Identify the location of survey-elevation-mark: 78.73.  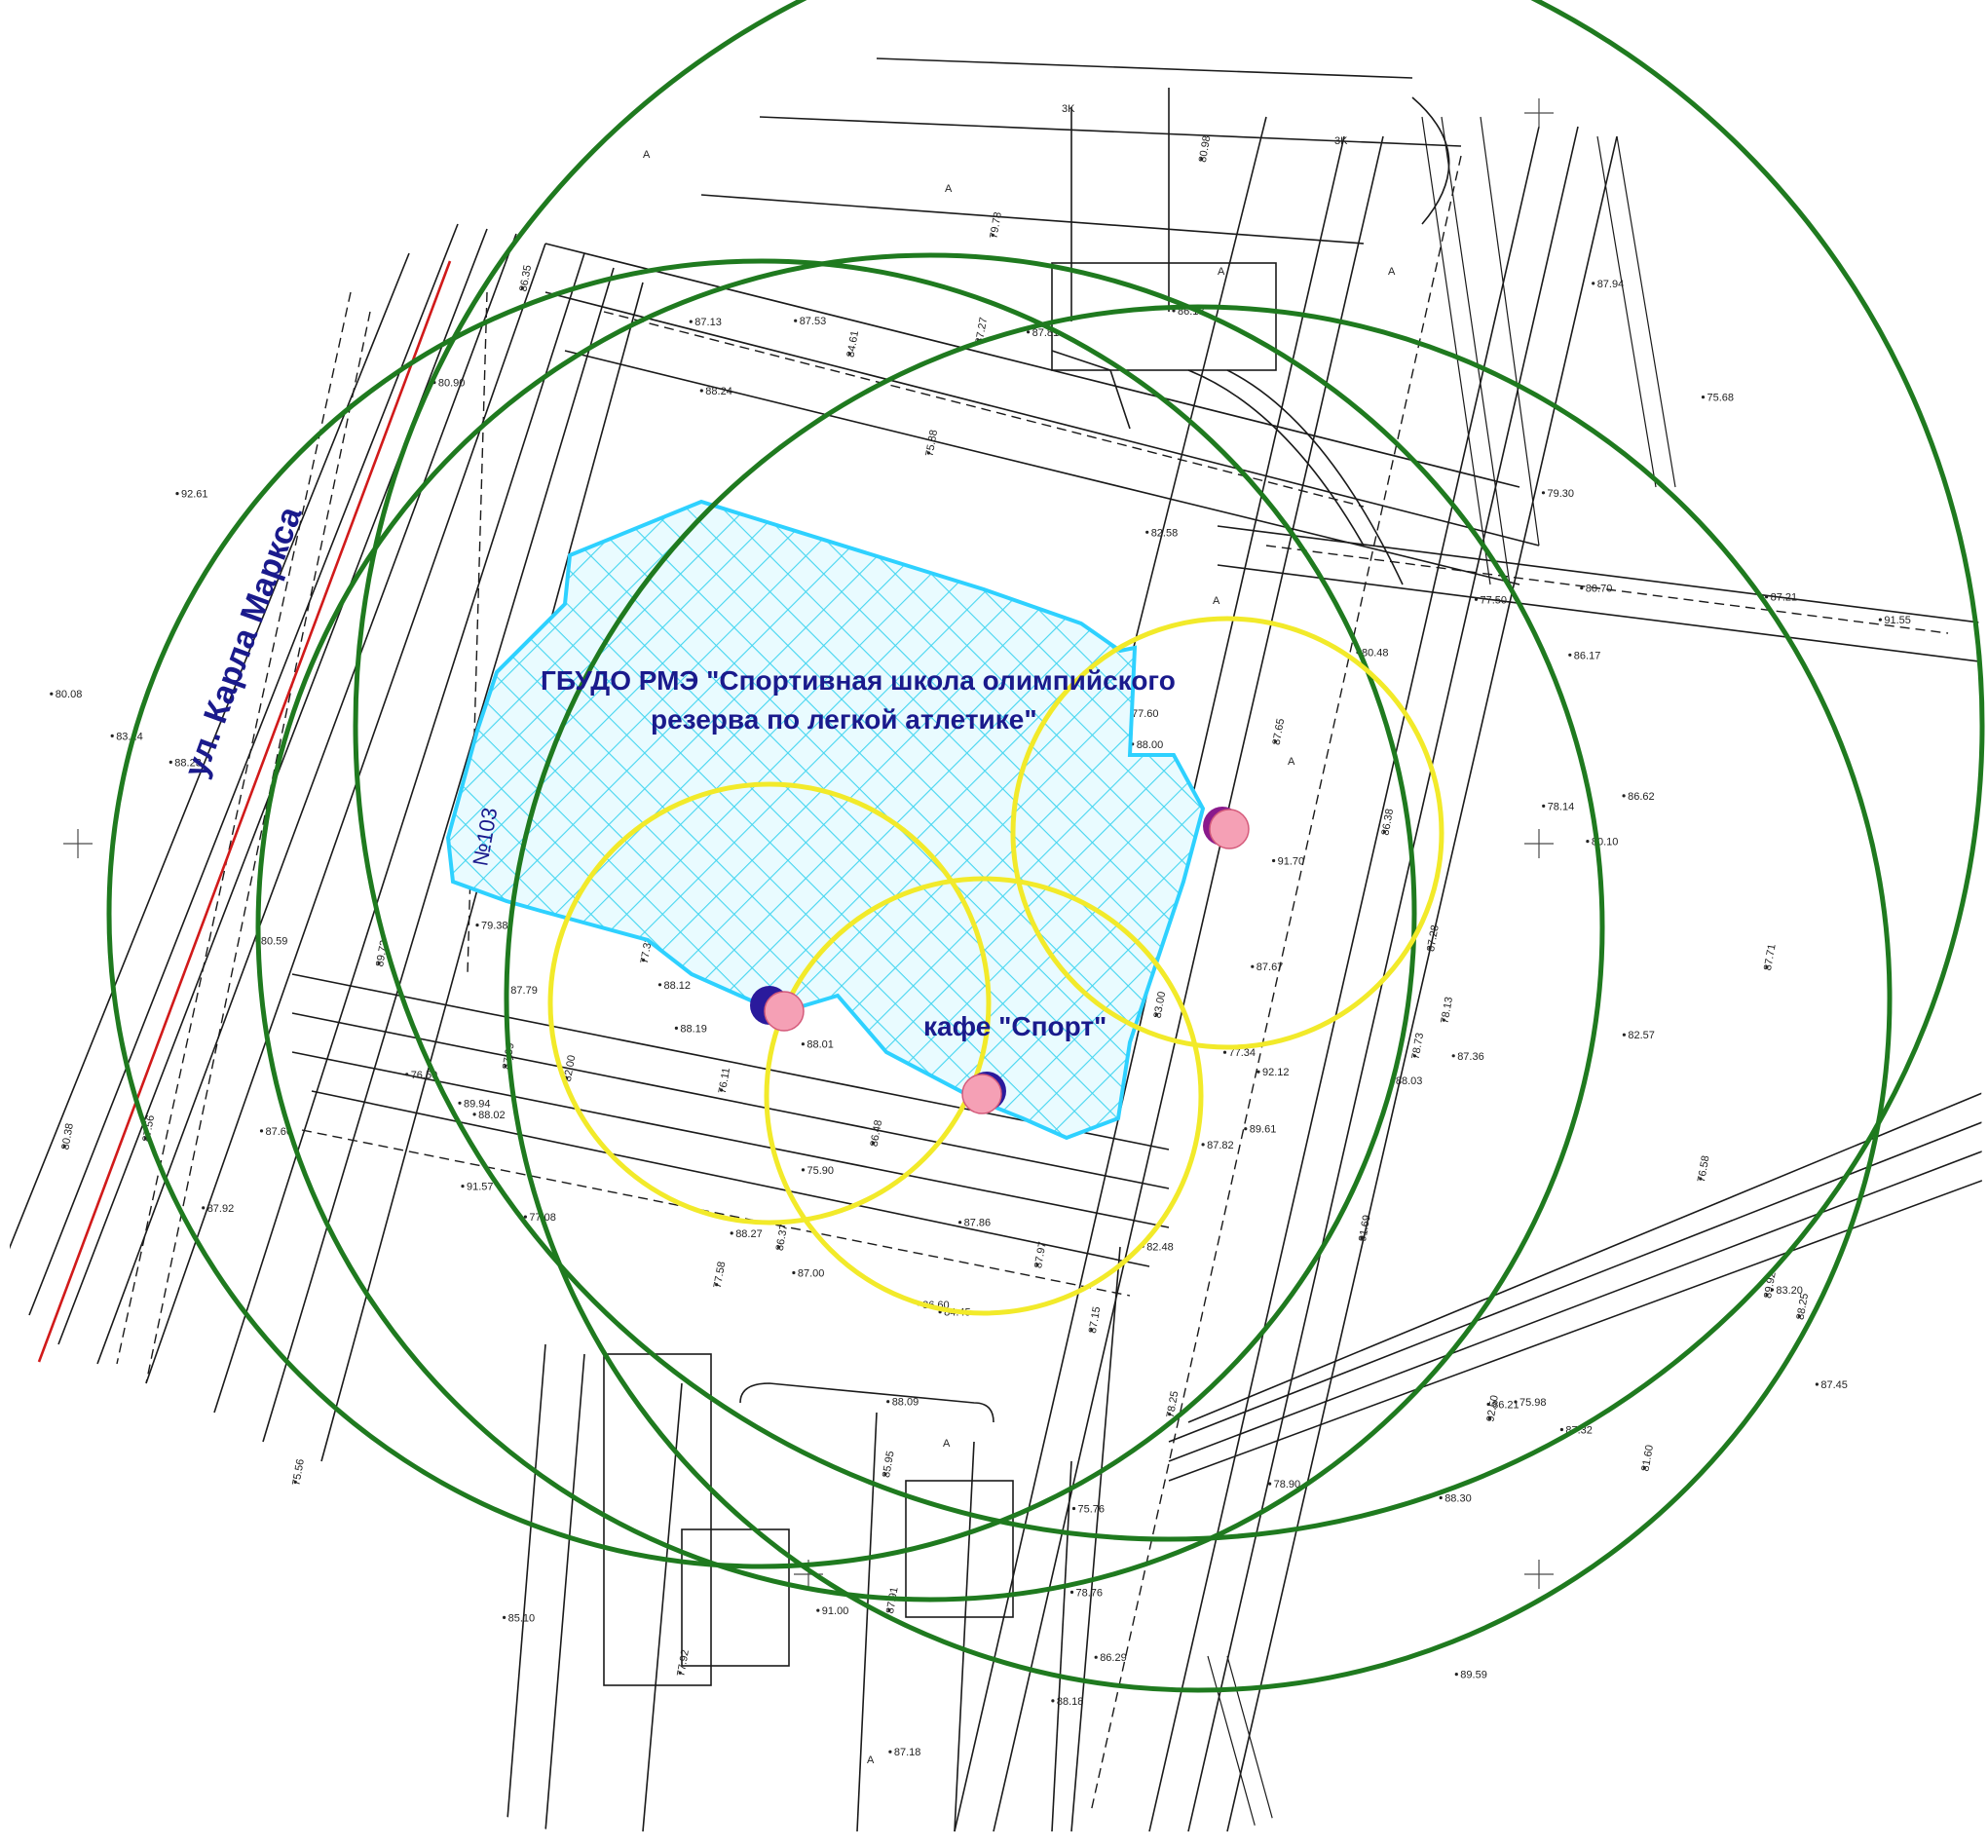
(1418, 1046).